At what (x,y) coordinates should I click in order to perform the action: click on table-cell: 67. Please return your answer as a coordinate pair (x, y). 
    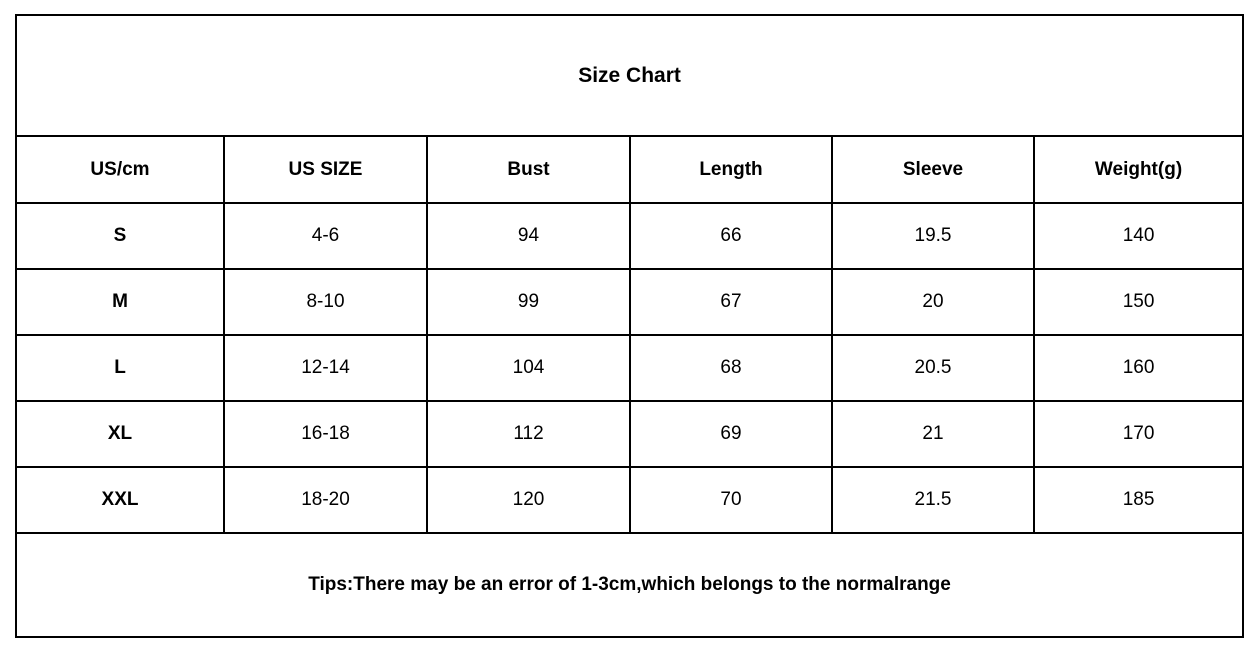
    Looking at the image, I should click on (731, 302).